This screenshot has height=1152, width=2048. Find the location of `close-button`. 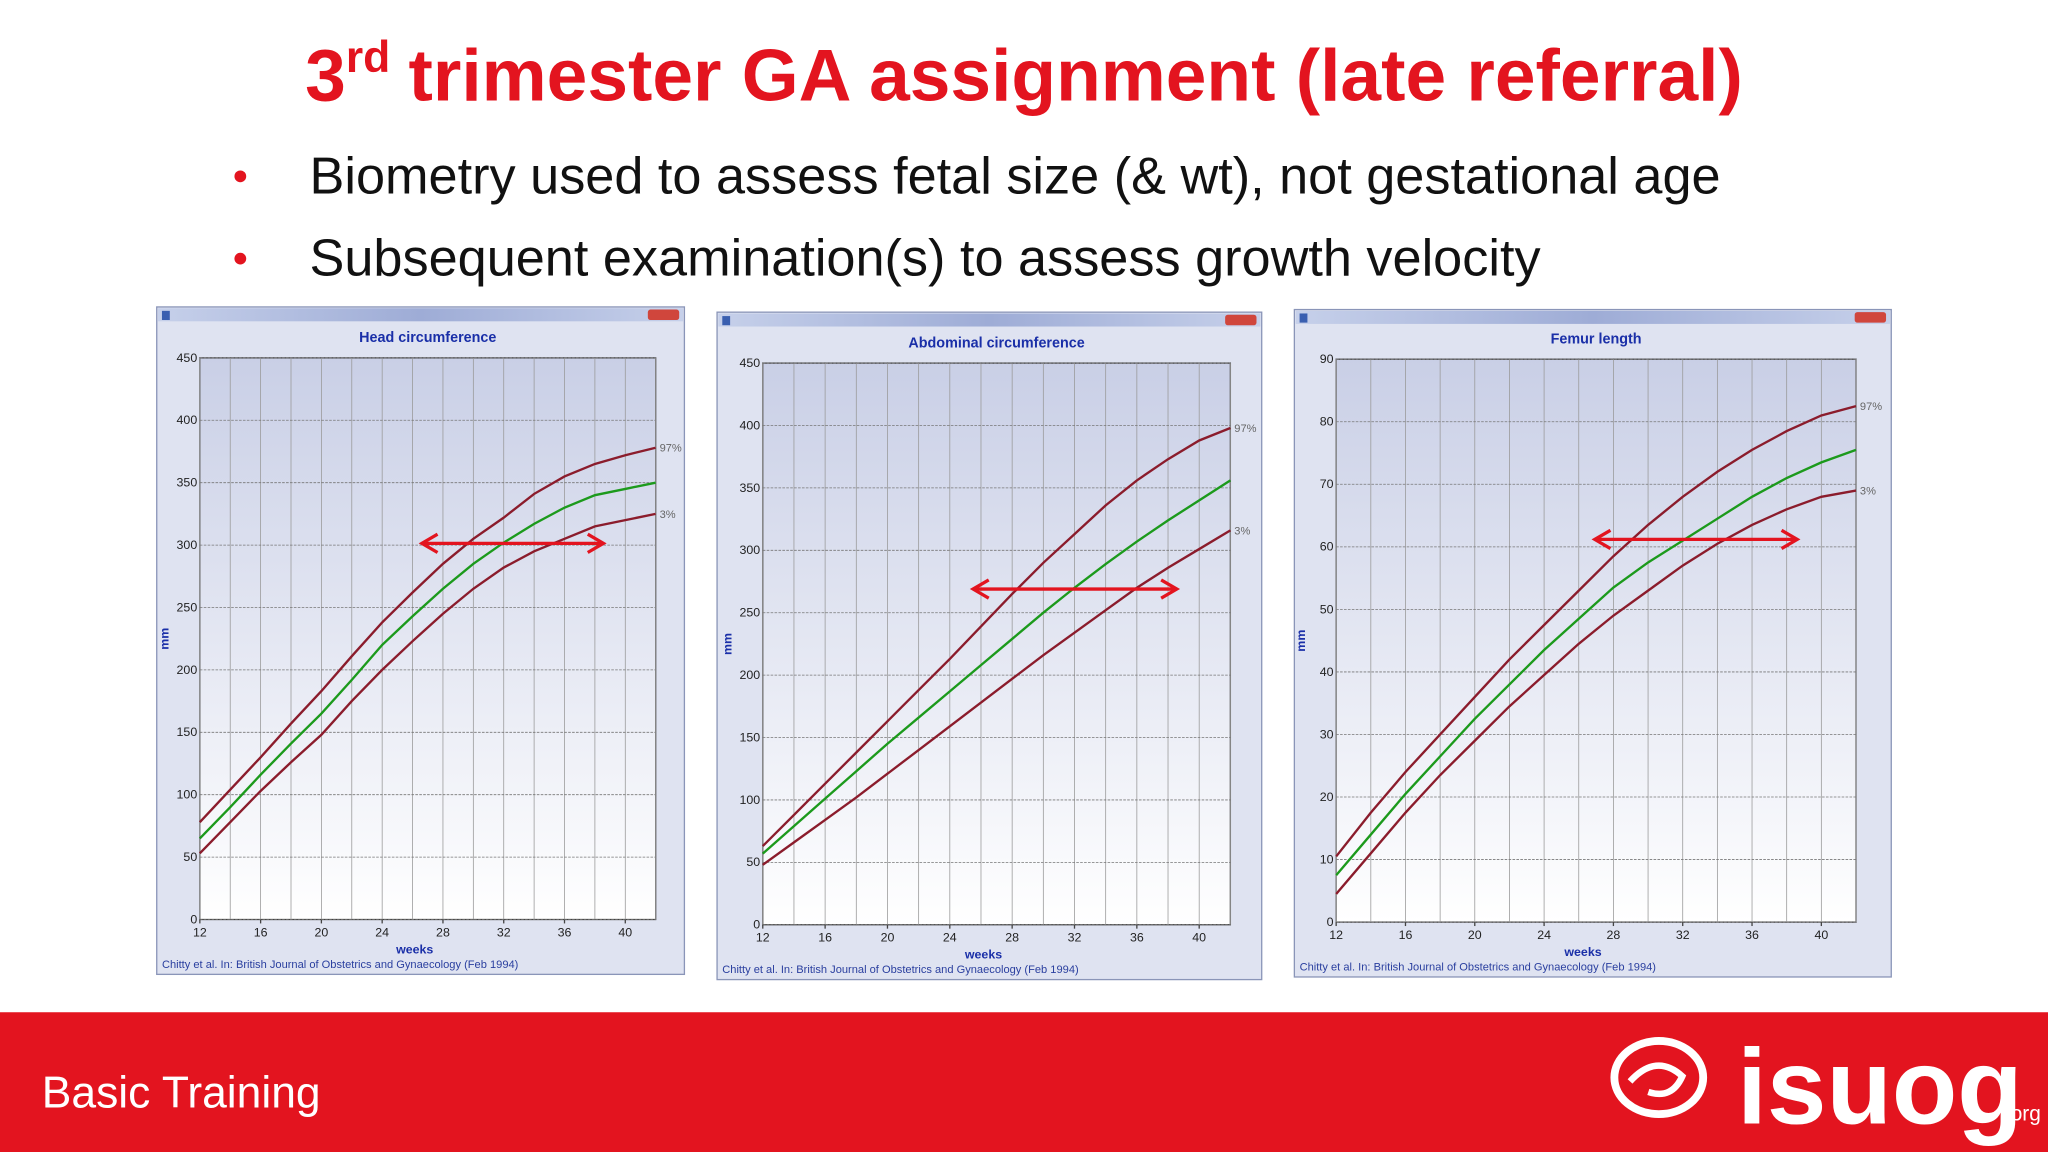

close-button is located at coordinates (1870, 317).